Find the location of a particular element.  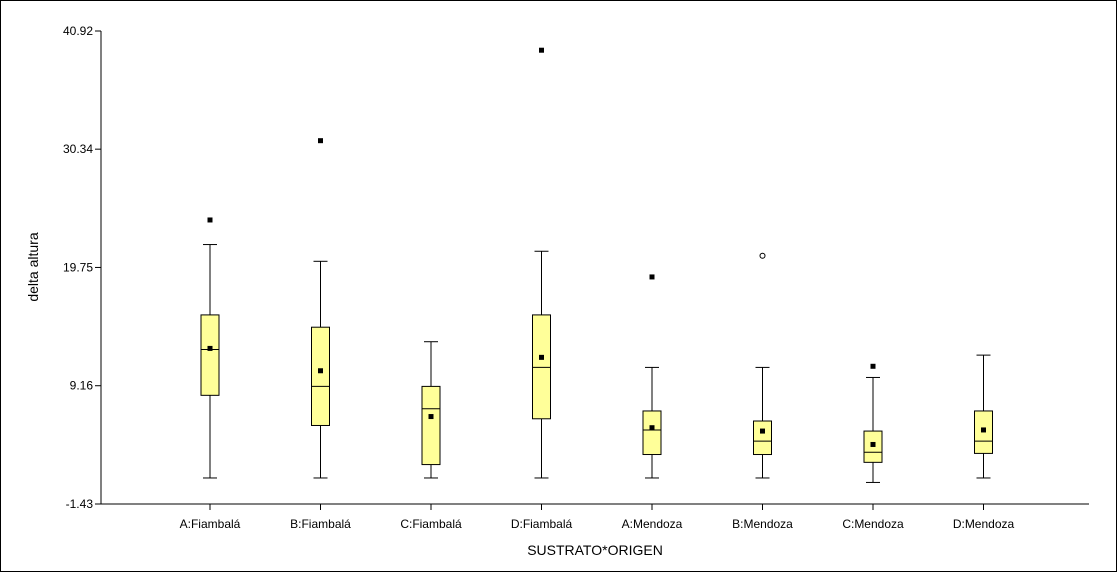

x-axis-title: SUSTRATO*ORIGEN is located at coordinates (595, 550).